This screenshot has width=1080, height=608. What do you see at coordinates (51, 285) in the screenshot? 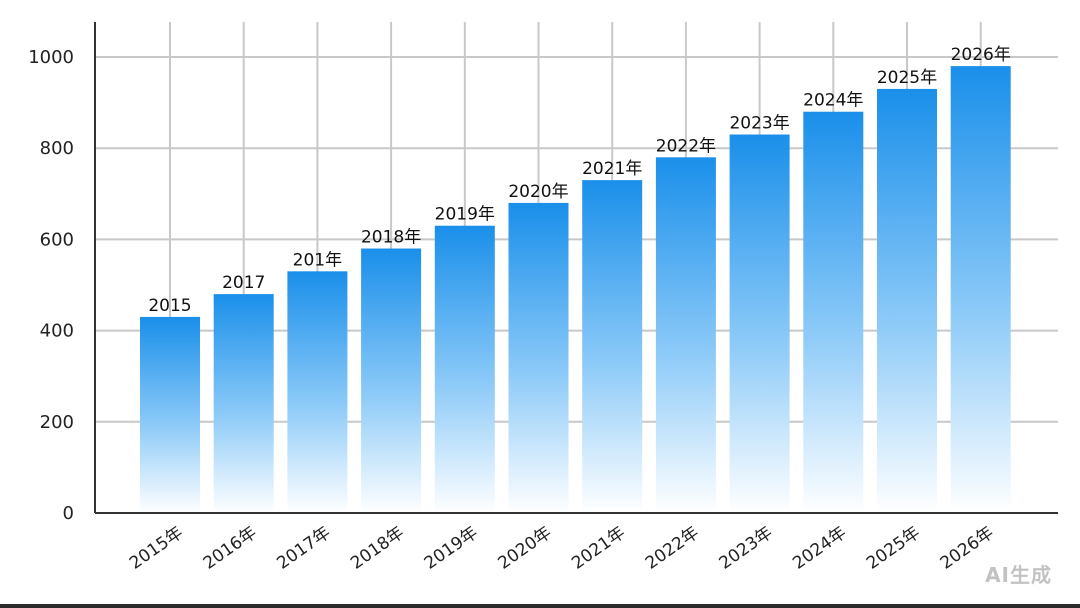
I see `y-axis-ticks: 0 200 400 600 800 1000` at bounding box center [51, 285].